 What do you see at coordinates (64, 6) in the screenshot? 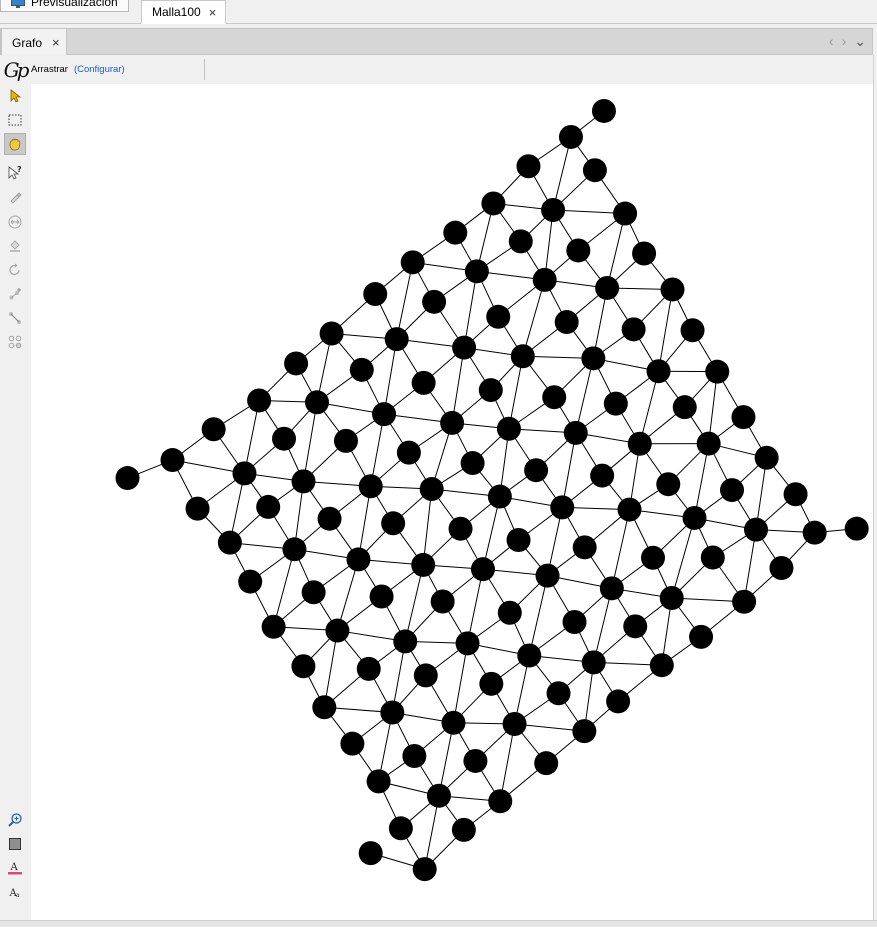
I see `tab-preview: Previsualización` at bounding box center [64, 6].